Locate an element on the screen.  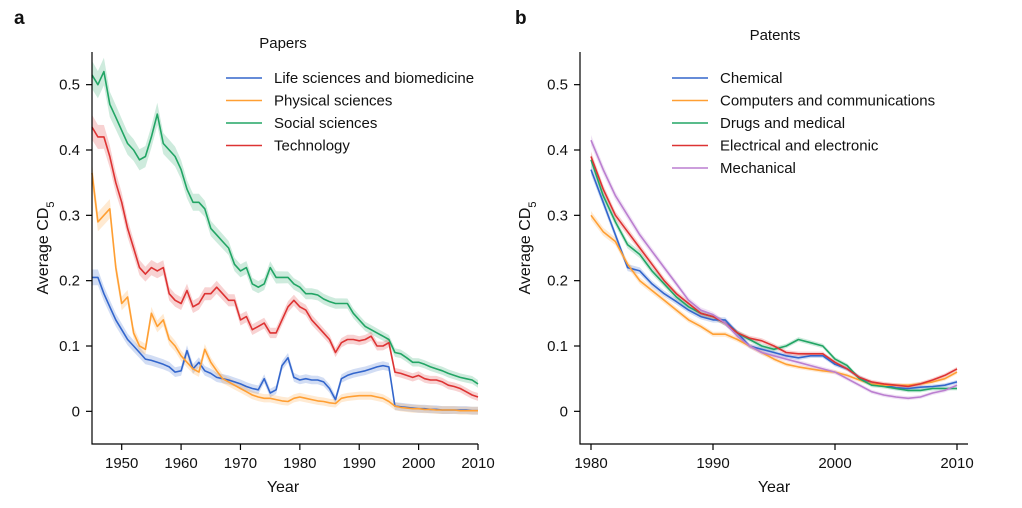
x-tick-label: 1950 is located at coordinates (121, 463).